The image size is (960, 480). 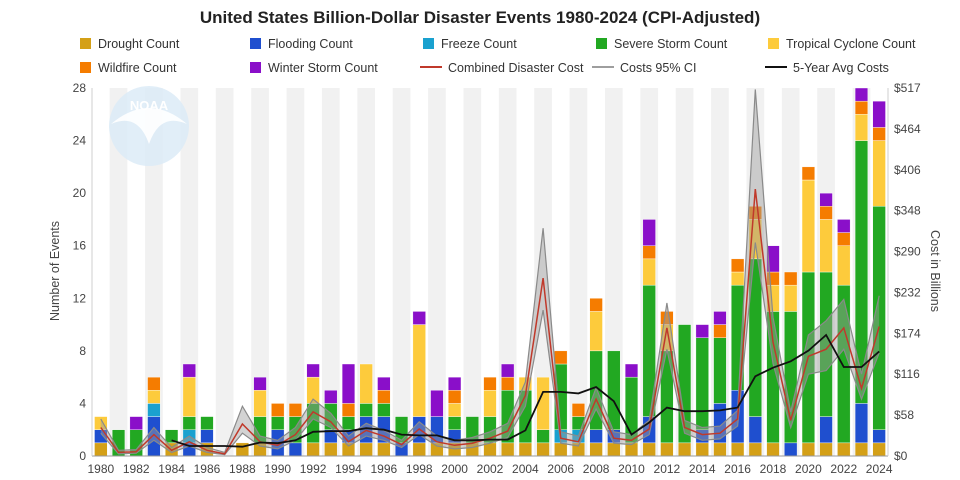 What do you see at coordinates (658, 68) in the screenshot?
I see `legend-label: Costs 95% CI` at bounding box center [658, 68].